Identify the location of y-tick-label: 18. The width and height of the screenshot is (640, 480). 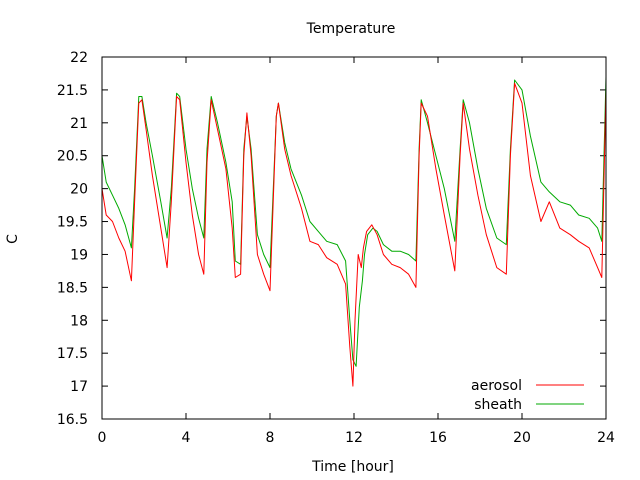
(79, 321).